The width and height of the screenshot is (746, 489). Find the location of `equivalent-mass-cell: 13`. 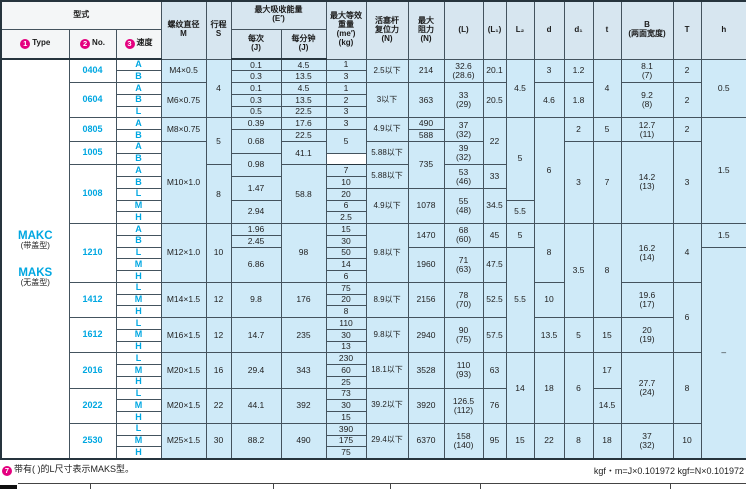

equivalent-mass-cell: 13 is located at coordinates (346, 347).